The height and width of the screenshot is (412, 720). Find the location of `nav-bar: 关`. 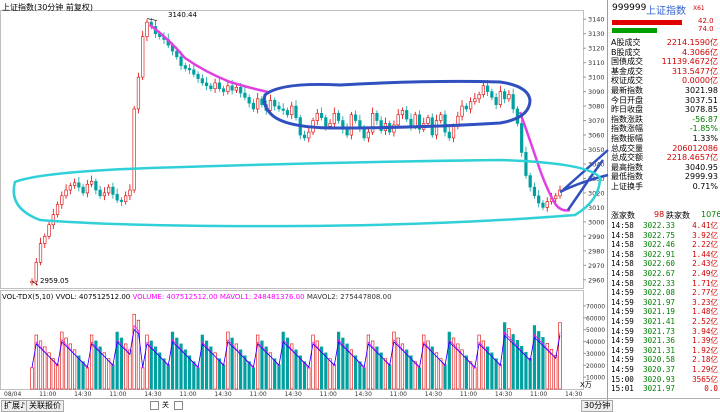

nav-bar: 关 is located at coordinates (180, 405).